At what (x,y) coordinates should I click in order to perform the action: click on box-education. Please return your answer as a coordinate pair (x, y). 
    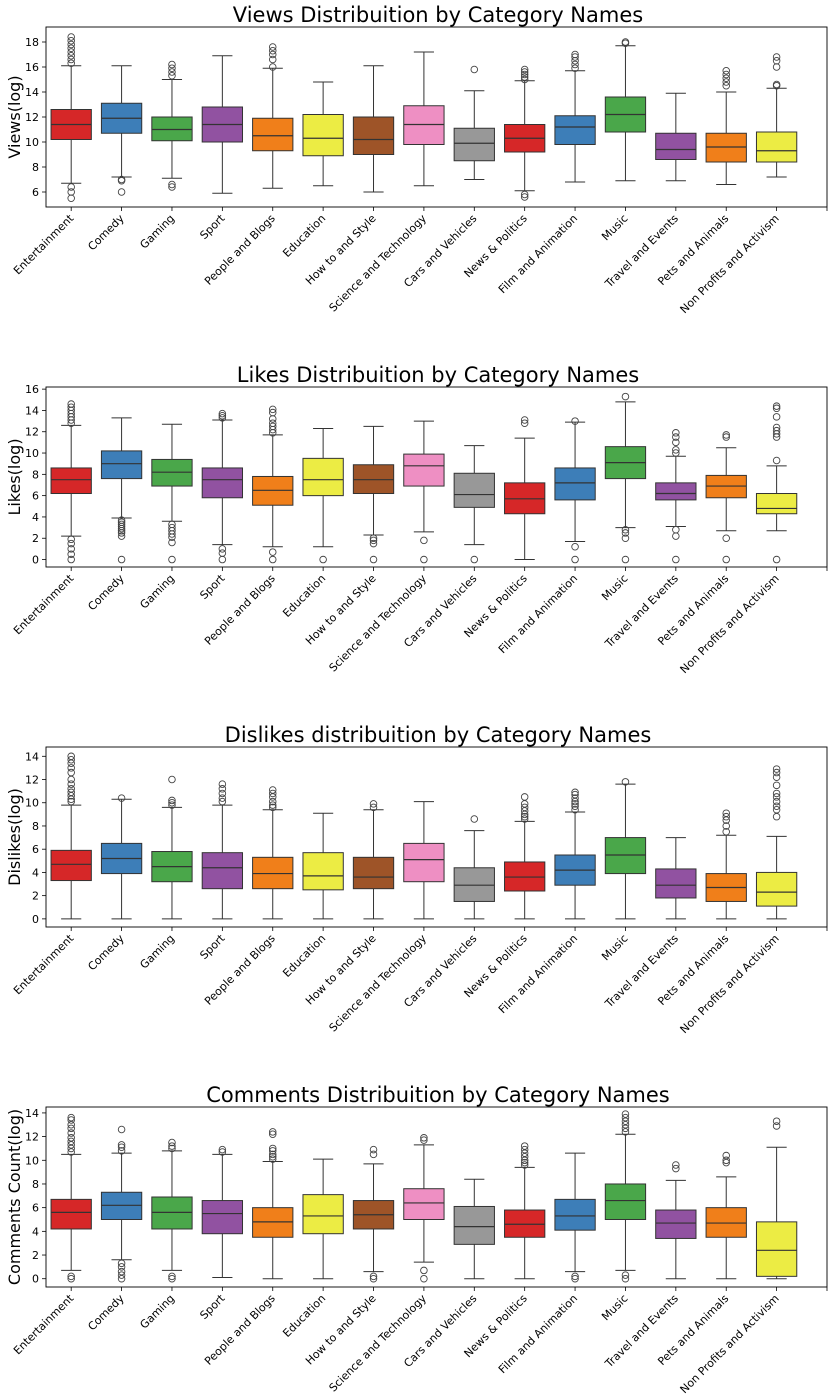
    Looking at the image, I should click on (323, 1219).